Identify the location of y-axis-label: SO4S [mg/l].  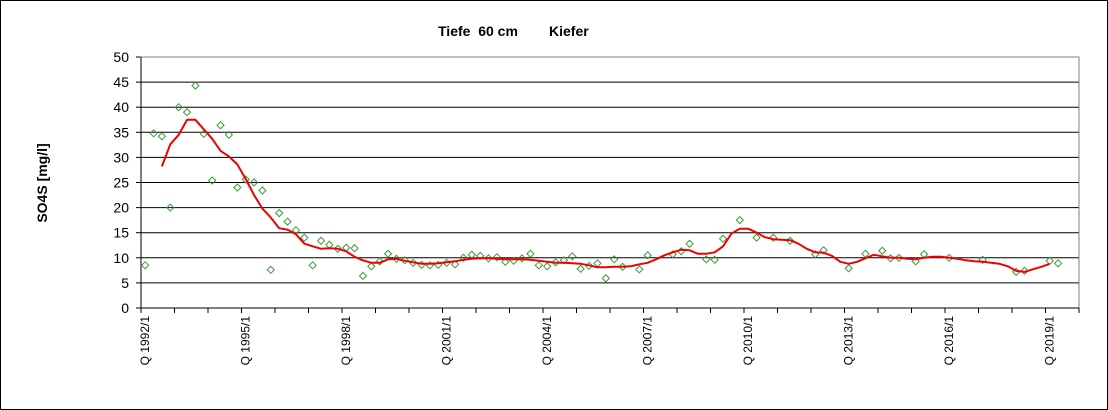
(42, 182).